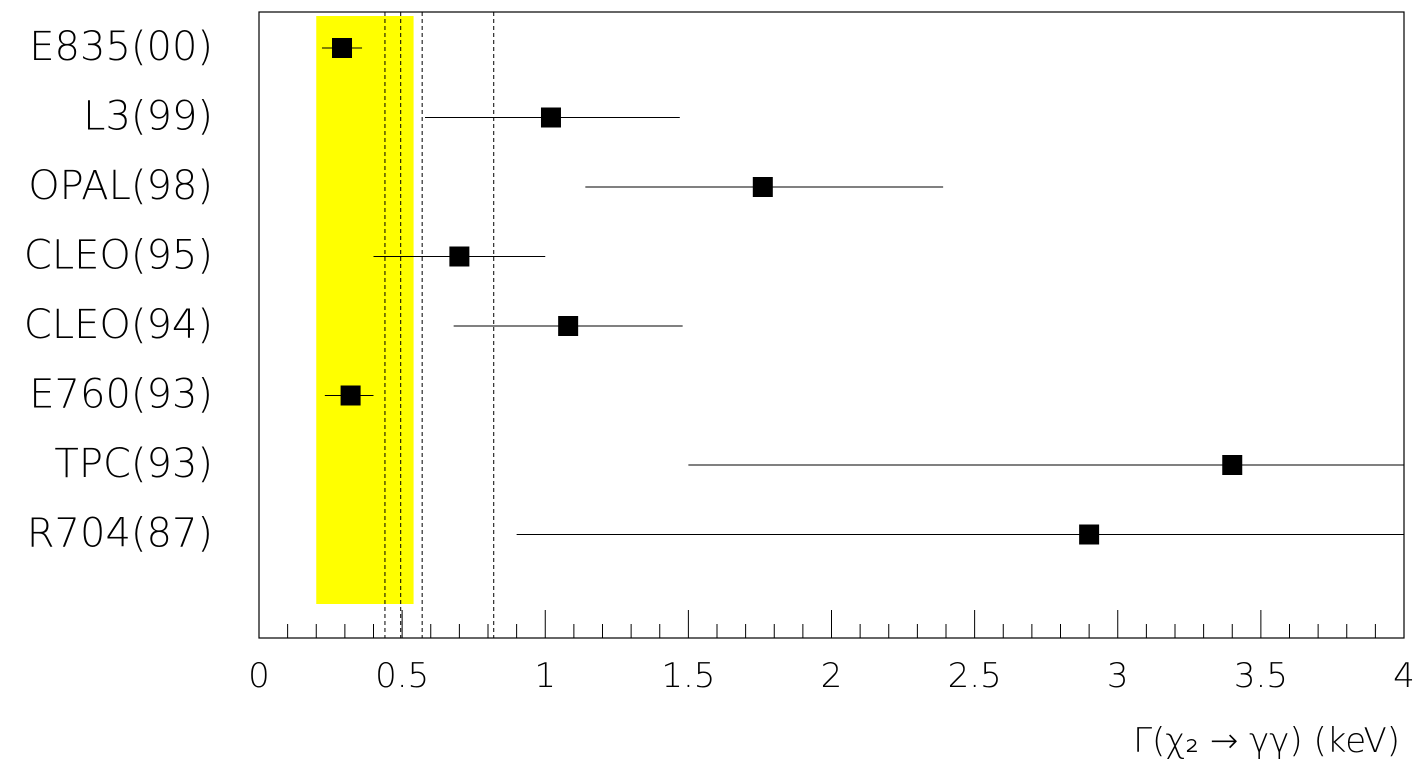 Image resolution: width=1419 pixels, height=763 pixels. I want to click on x-axis-tick-labels: 0 0.5 1 1.5 2 2.5 3 3.5 4, so click(831, 676).